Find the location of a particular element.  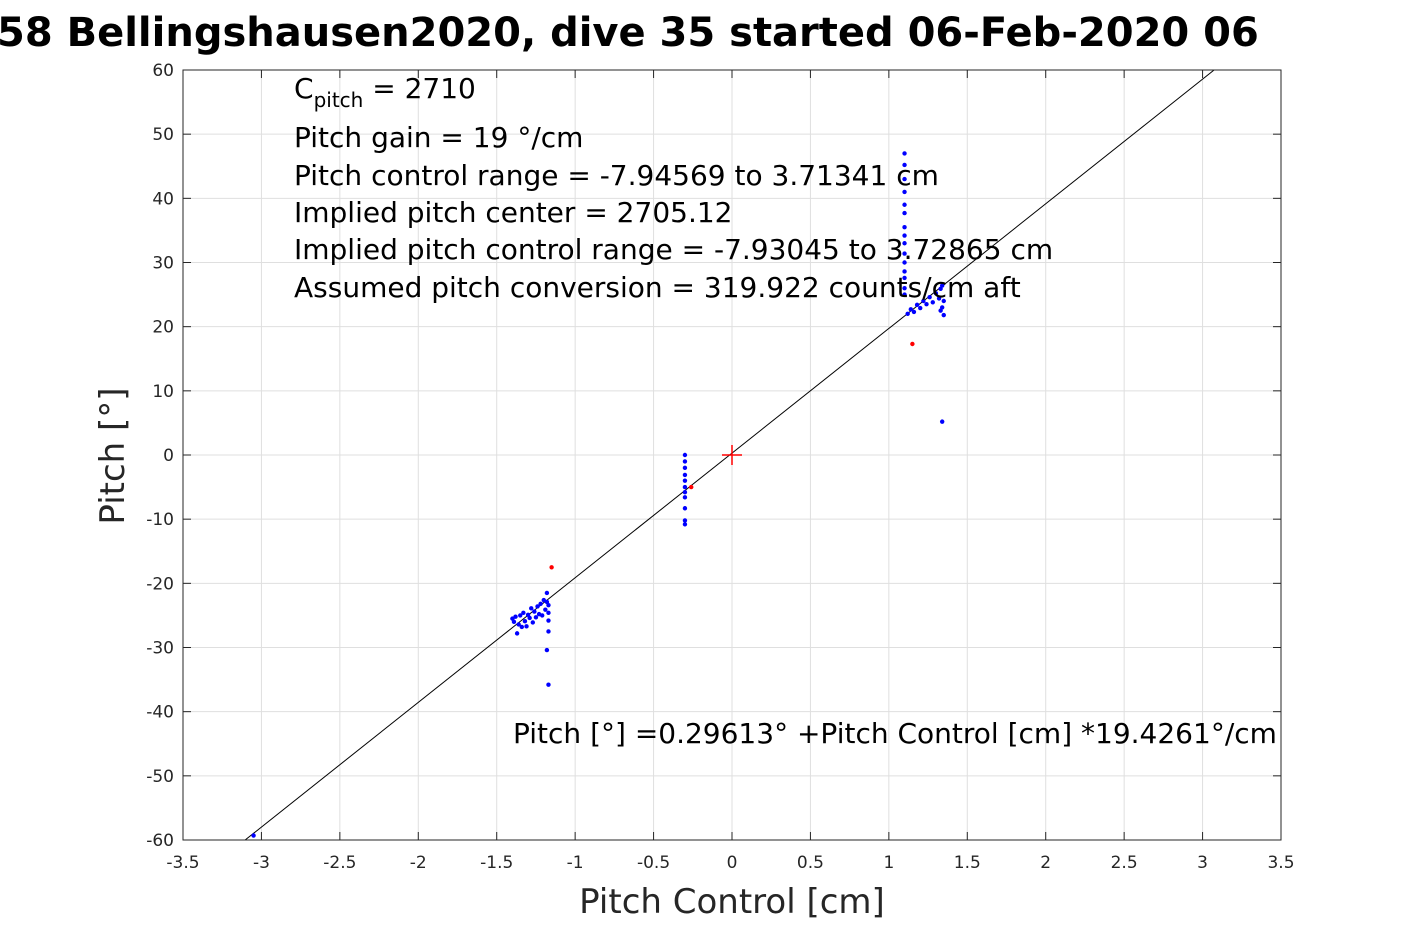

y-tick-label: 40 is located at coordinates (163, 199).